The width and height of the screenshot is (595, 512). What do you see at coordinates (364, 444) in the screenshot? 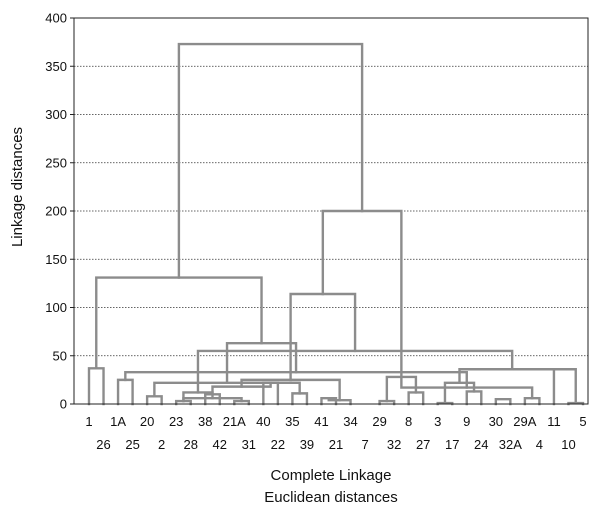
I see `leaf-label: 7` at bounding box center [364, 444].